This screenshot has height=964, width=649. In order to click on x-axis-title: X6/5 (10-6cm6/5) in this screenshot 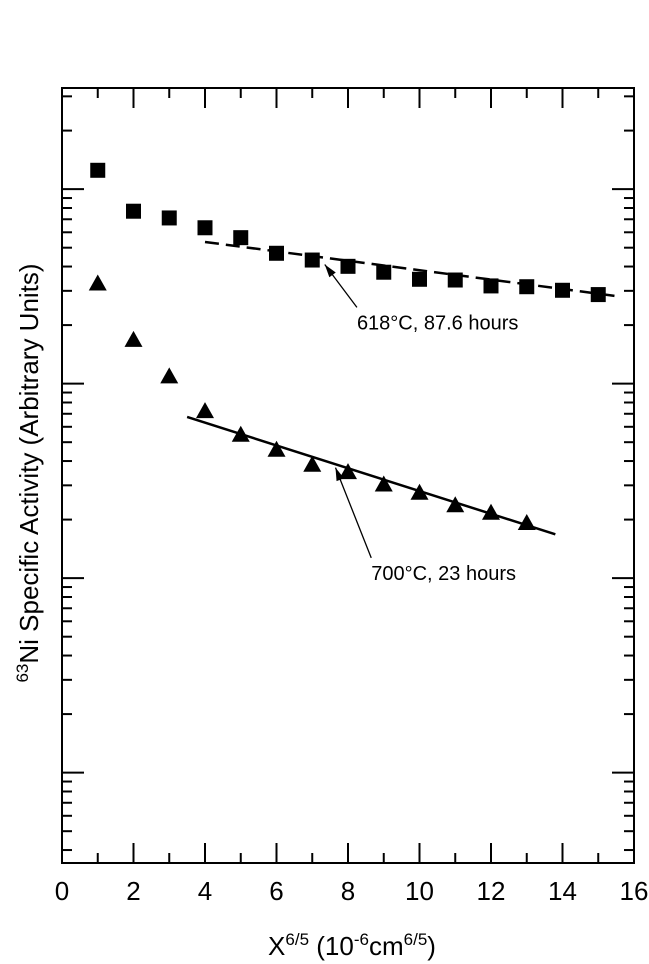, I will do `click(352, 945)`.